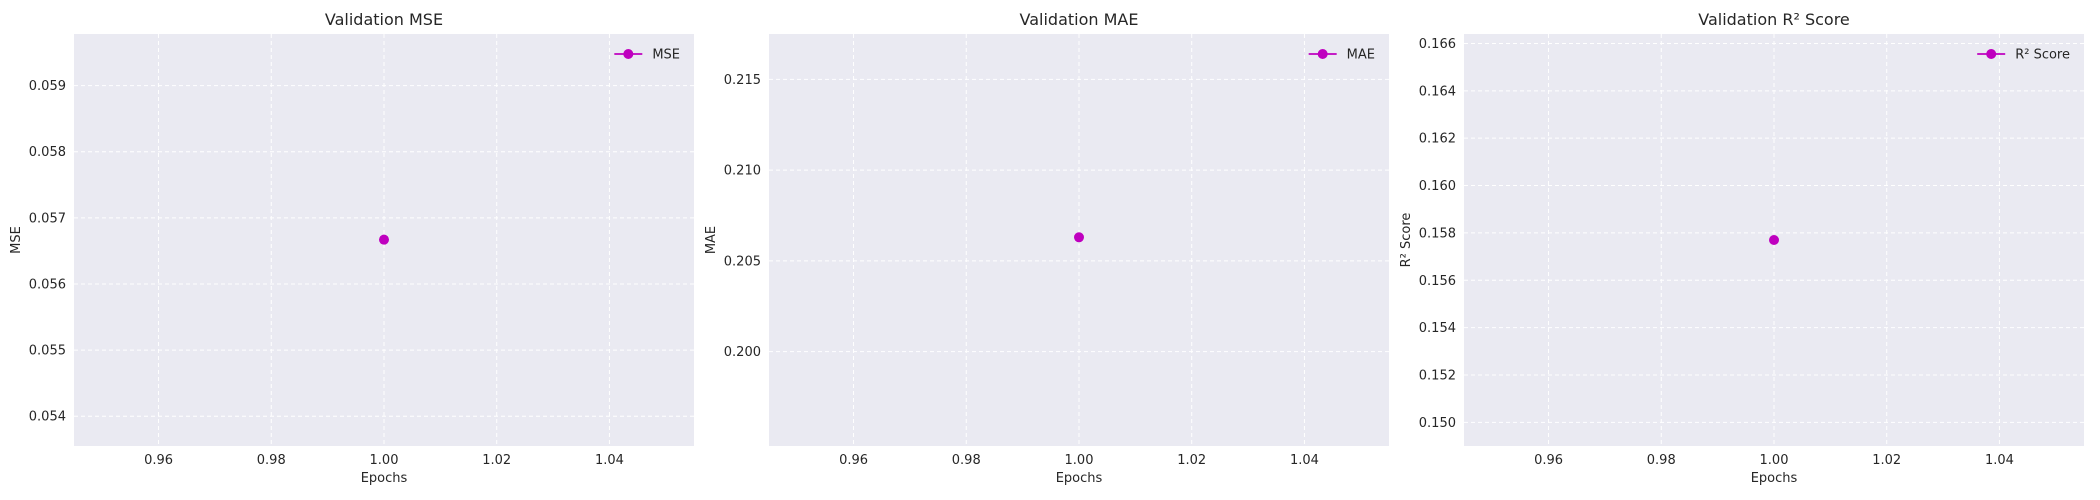 This screenshot has height=500, width=2100. Describe the element at coordinates (1437, 328) in the screenshot. I see `y-tick-label: 0.154` at that location.